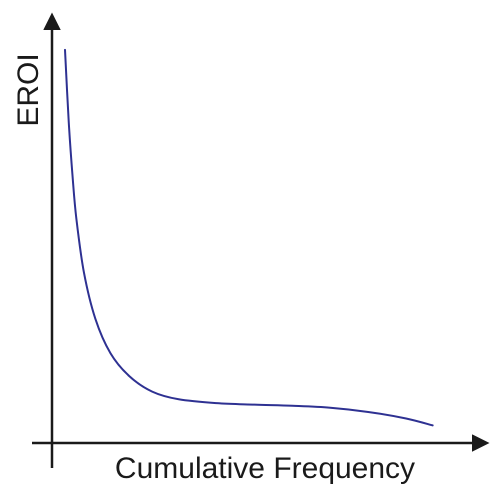  Describe the element at coordinates (28, 89) in the screenshot. I see `y-axis-label: EROI` at that location.